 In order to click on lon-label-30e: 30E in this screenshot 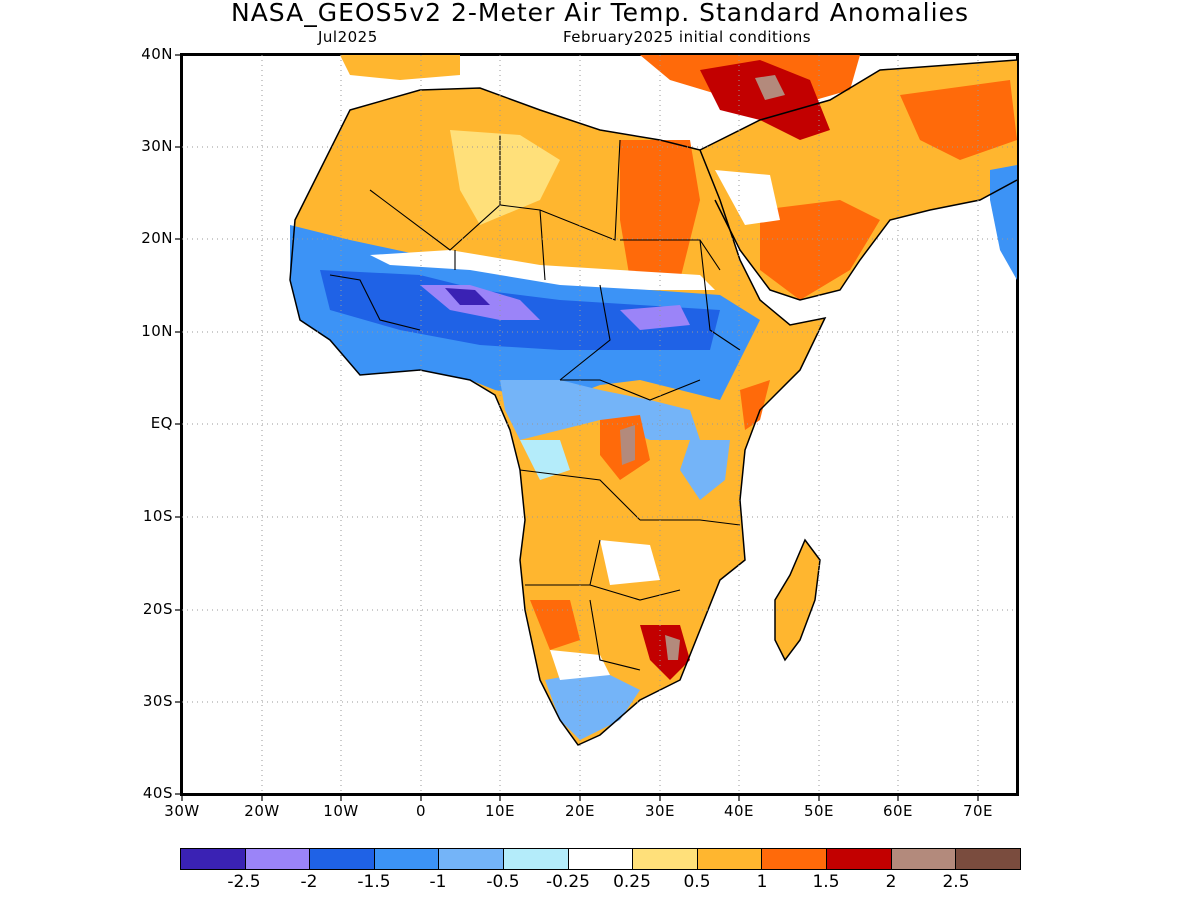, I will do `click(660, 811)`.